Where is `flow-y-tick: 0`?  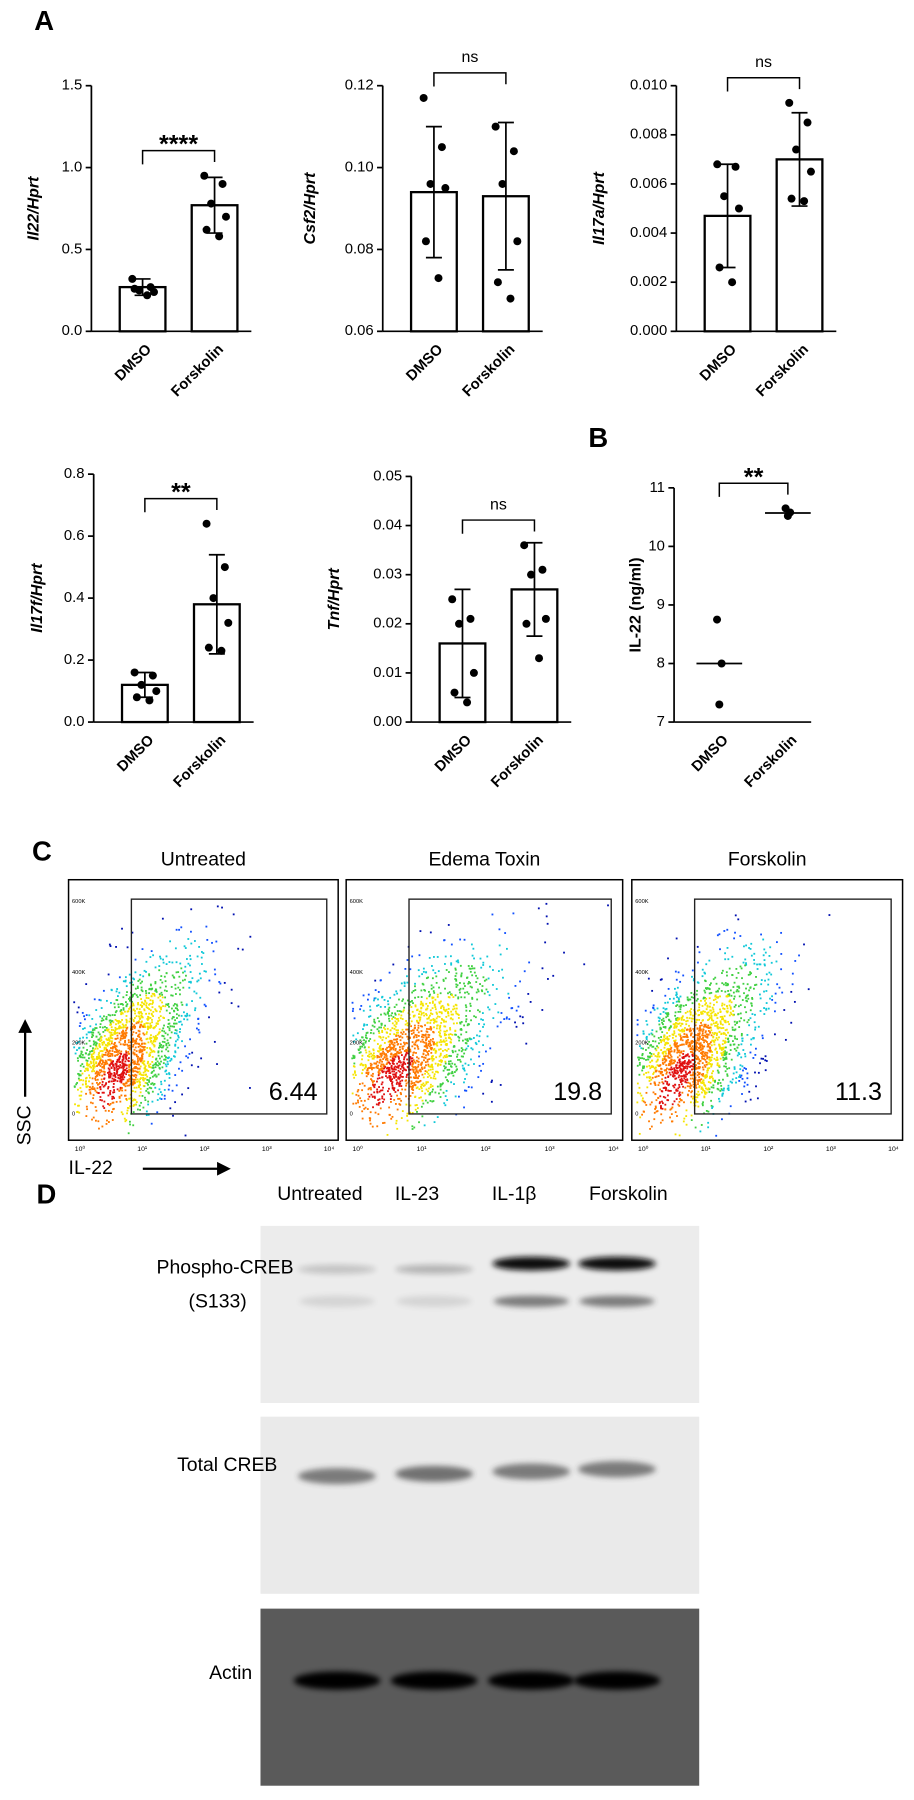 flow-y-tick: 0 is located at coordinates (73, 1114).